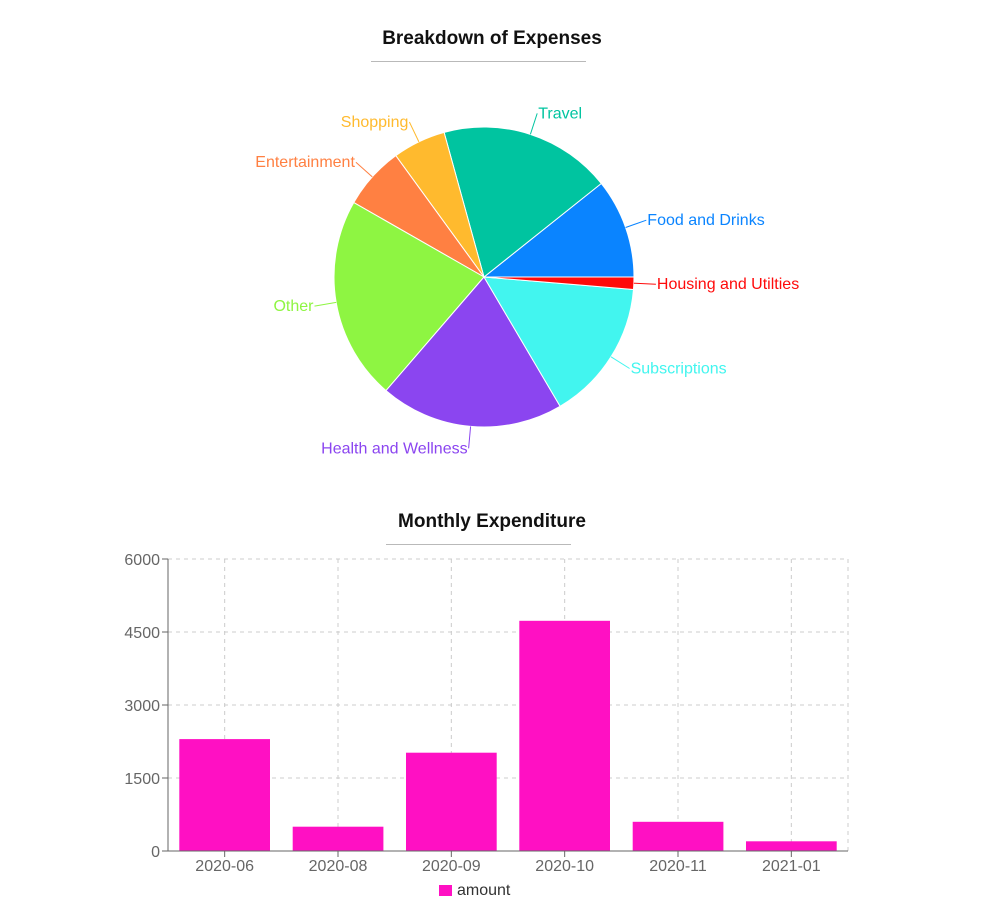 This screenshot has height=908, width=984. What do you see at coordinates (473, 352) in the screenshot?
I see `pie-slice-health-and-wellness` at bounding box center [473, 352].